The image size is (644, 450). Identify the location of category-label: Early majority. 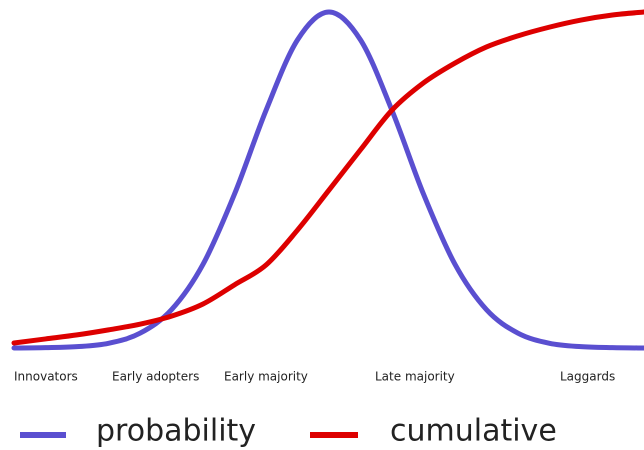
(266, 377).